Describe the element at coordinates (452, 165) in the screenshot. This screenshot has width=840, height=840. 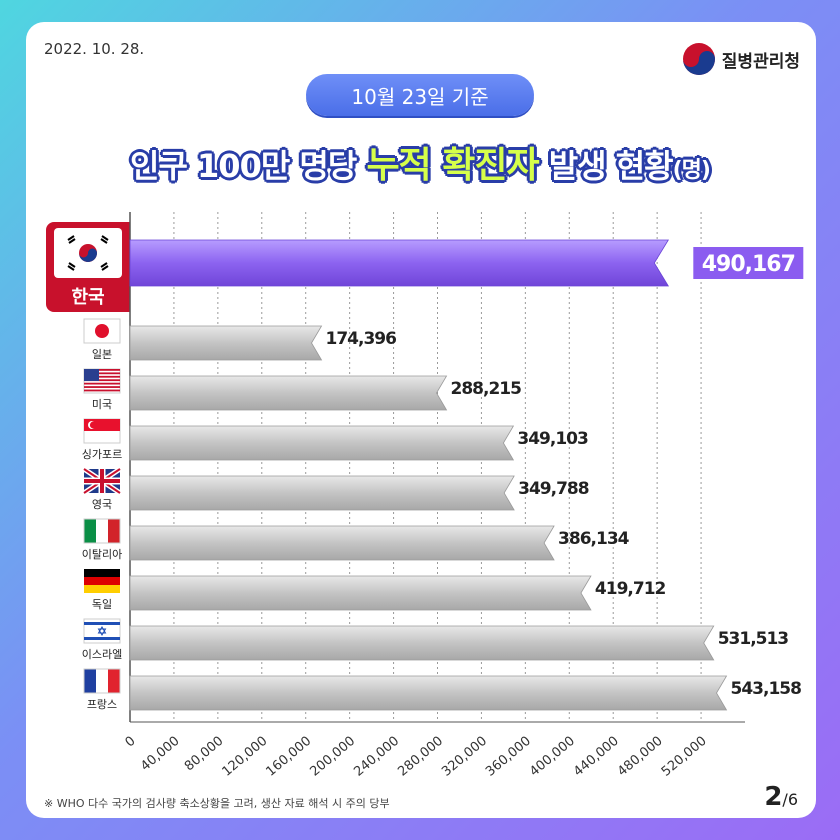
I see `title-highlight: 누적 확진자` at that location.